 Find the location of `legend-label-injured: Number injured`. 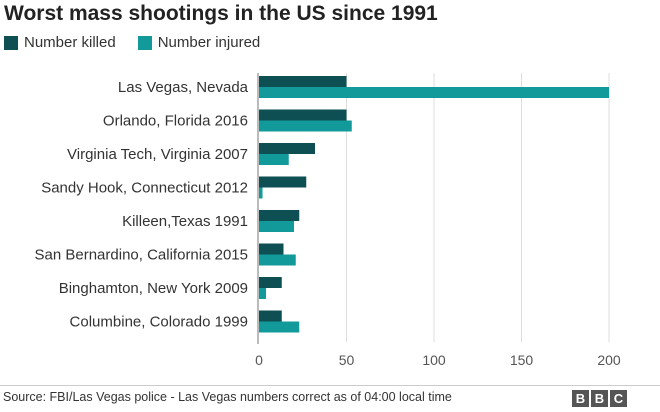

legend-label-injured: Number injured is located at coordinates (209, 42).